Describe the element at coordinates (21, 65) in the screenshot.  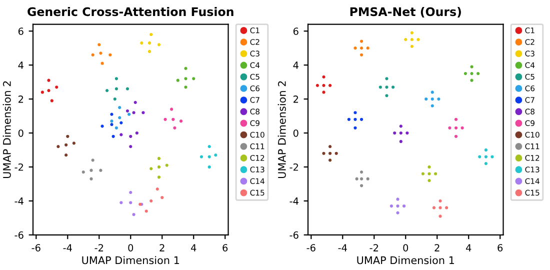
I see `y-tick-label: 4` at that location.